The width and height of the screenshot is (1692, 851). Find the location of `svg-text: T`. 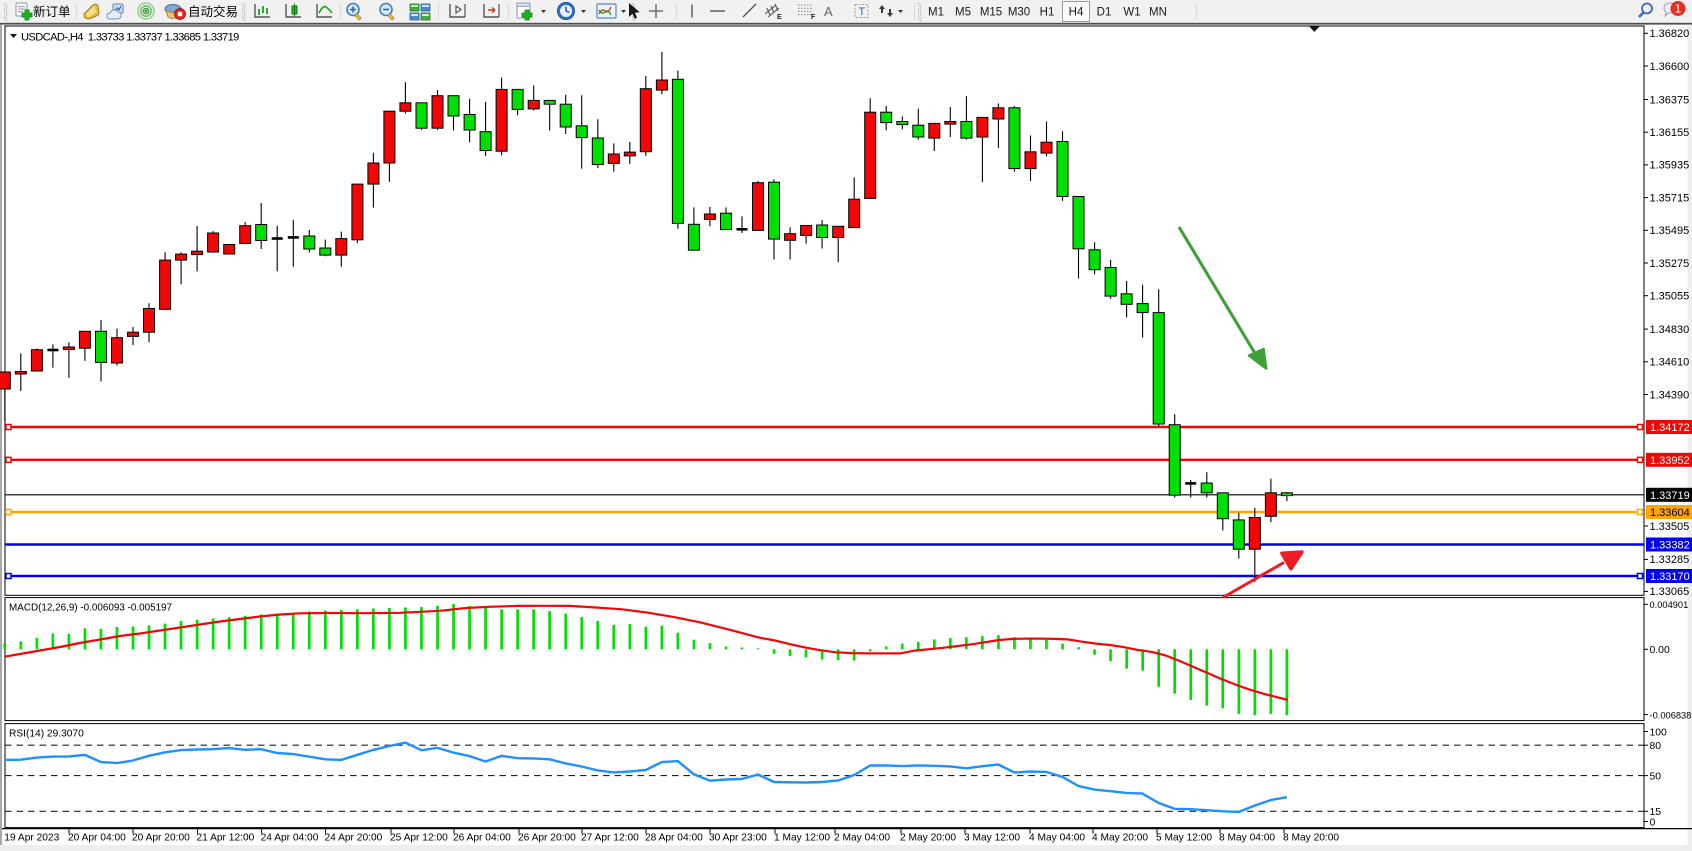

svg-text: T is located at coordinates (862, 12).